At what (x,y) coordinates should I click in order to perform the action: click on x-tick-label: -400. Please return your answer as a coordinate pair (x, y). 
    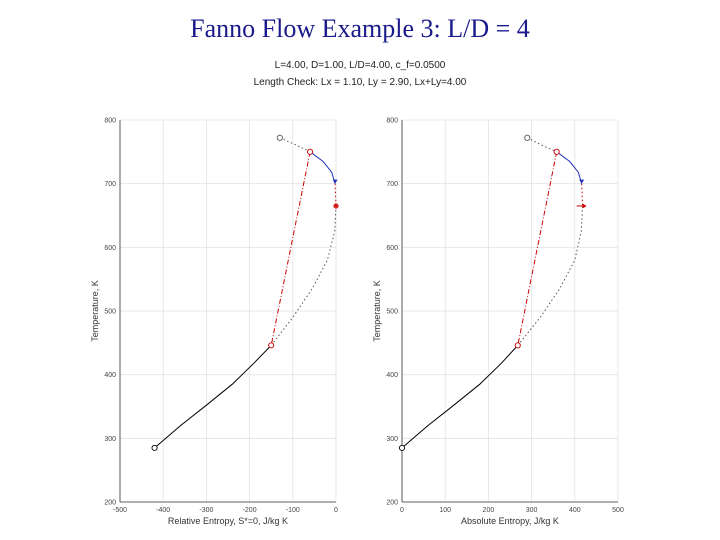
    Looking at the image, I should click on (163, 510).